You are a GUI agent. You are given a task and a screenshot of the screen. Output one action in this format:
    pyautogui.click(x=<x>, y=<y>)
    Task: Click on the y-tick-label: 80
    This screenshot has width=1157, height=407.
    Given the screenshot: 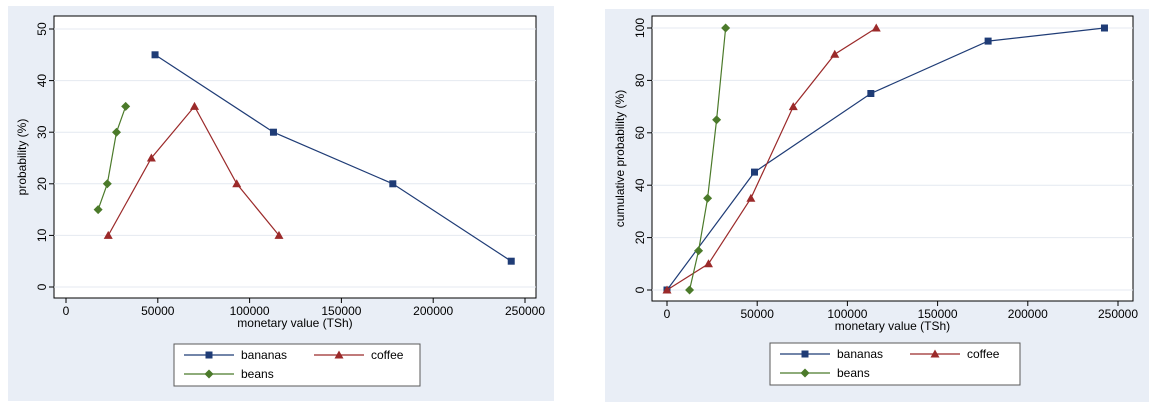 What is the action you would take?
    pyautogui.click(x=640, y=80)
    